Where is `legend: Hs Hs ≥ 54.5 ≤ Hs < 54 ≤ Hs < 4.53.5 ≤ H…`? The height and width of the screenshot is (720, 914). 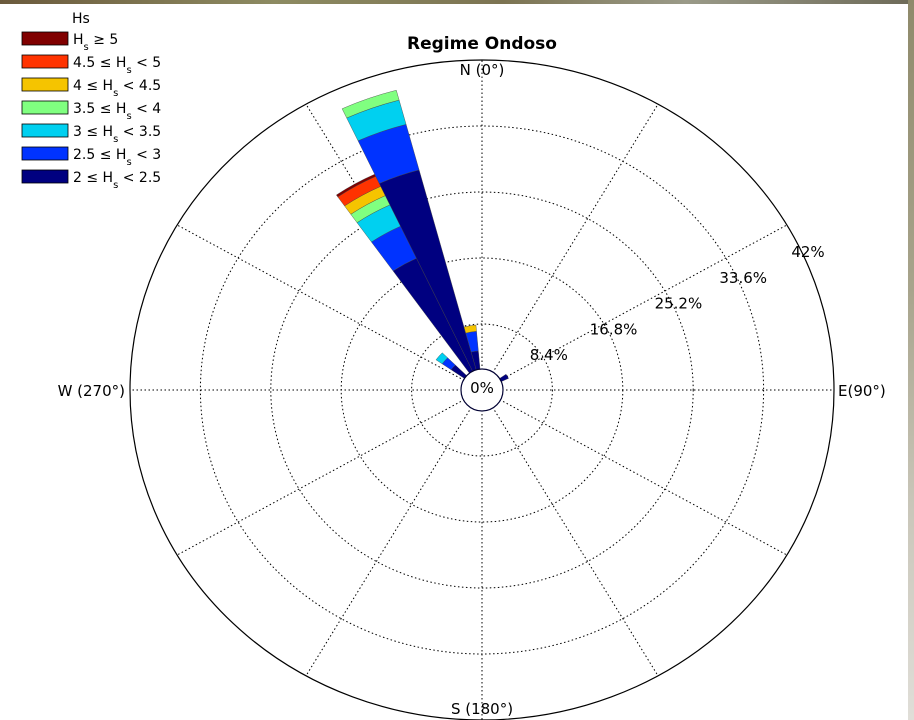 legend: Hs Hs ≥ 54.5 ≤ Hs < 54 ≤ Hs < 4.53.5 ≤ H… is located at coordinates (91, 101).